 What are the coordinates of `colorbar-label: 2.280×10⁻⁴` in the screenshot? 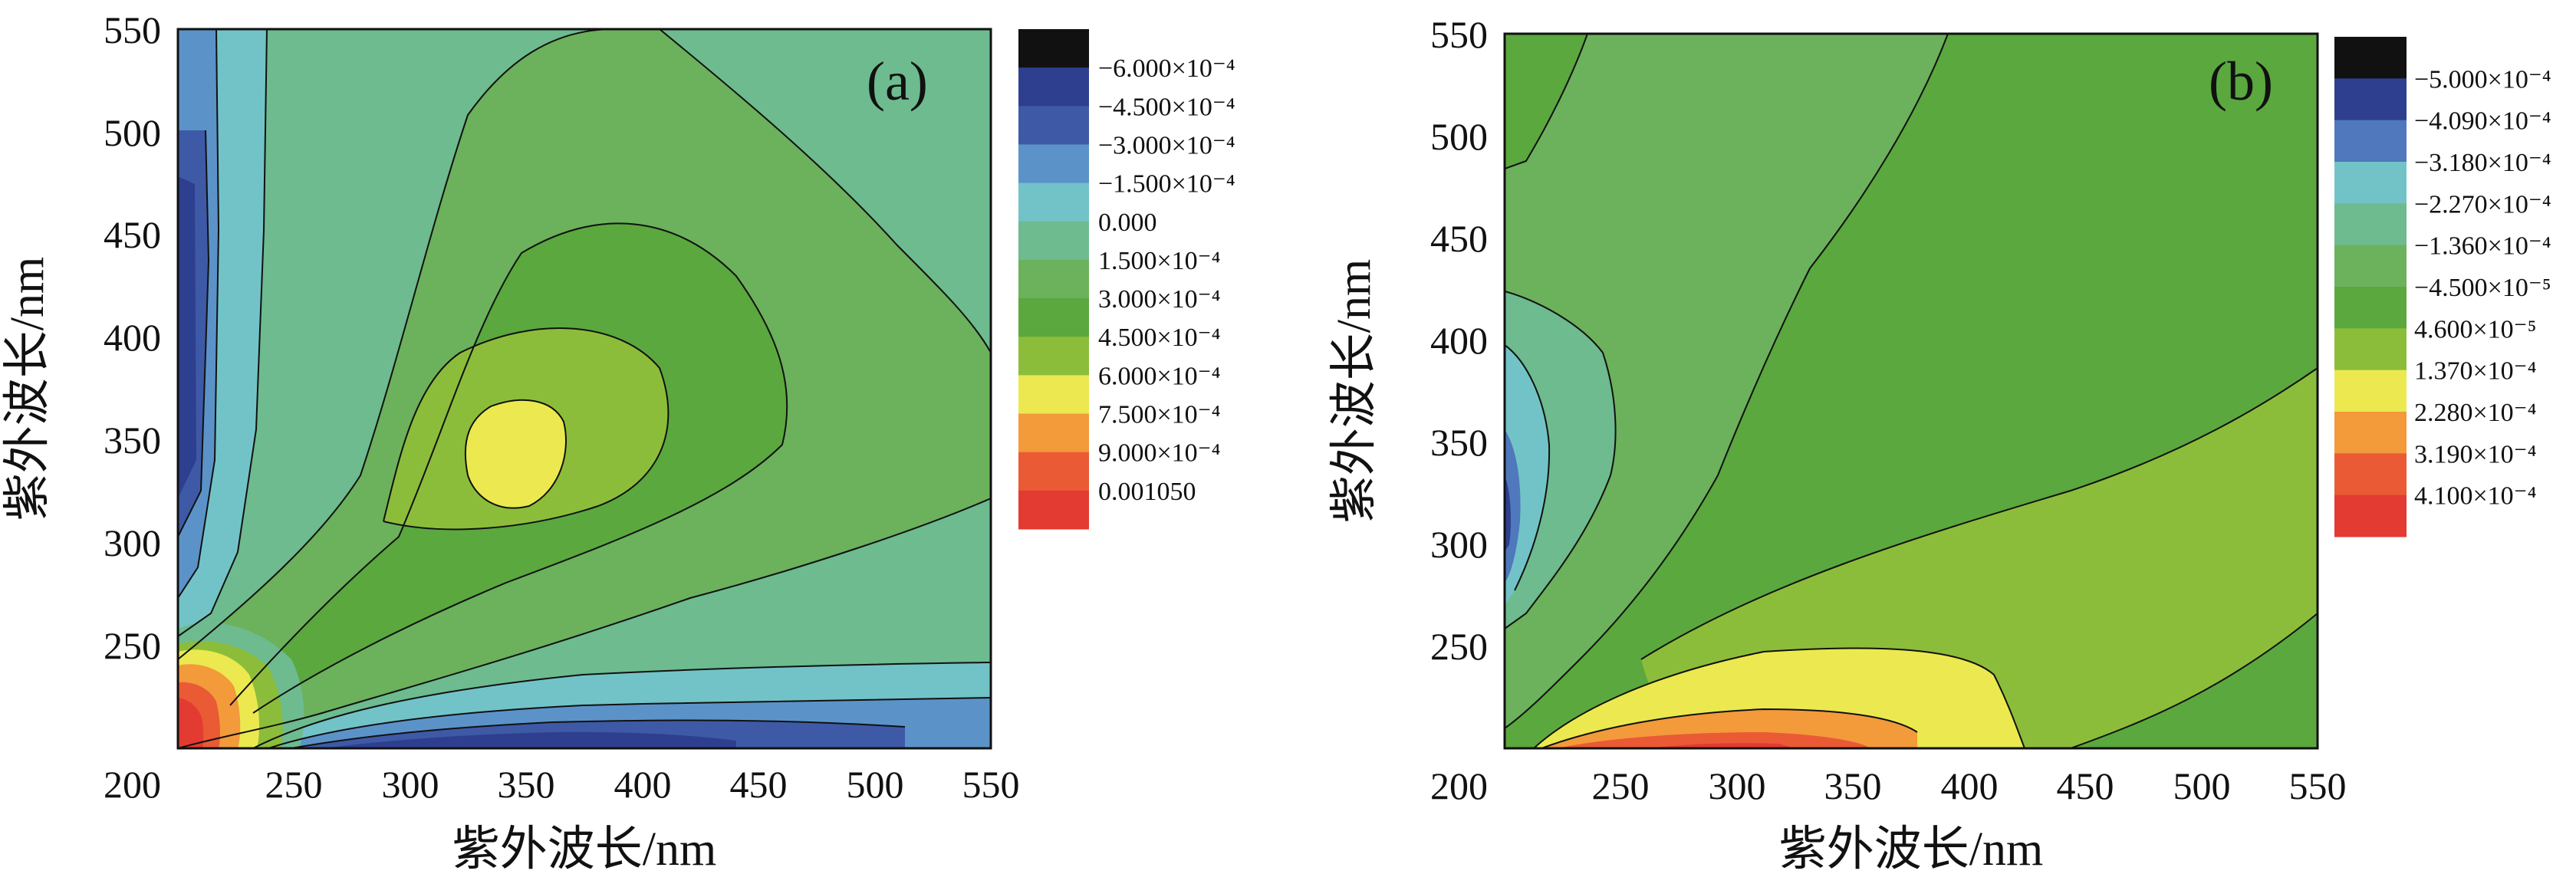 It's located at (2475, 413).